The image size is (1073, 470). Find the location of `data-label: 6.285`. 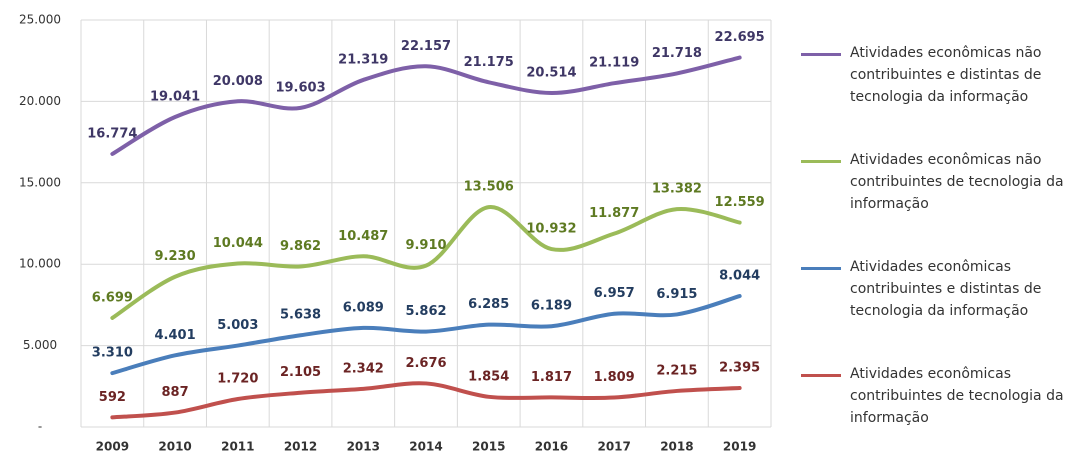

data-label: 6.285 is located at coordinates (488, 304).